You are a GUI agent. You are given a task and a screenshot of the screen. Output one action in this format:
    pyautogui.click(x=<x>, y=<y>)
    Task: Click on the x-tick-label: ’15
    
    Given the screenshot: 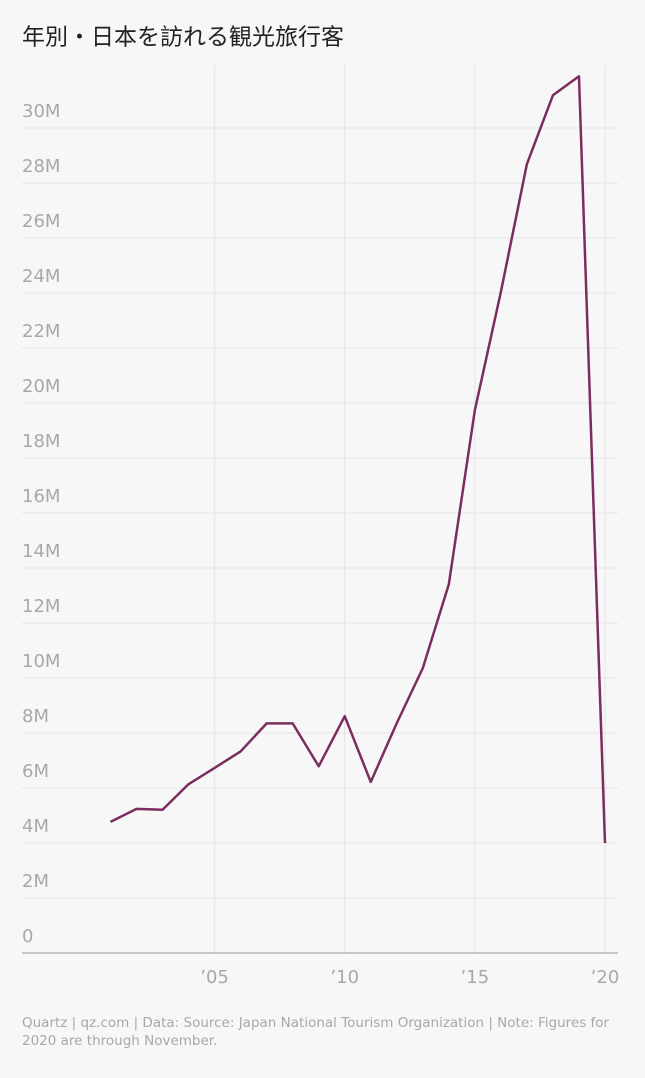 What is the action you would take?
    pyautogui.click(x=475, y=977)
    